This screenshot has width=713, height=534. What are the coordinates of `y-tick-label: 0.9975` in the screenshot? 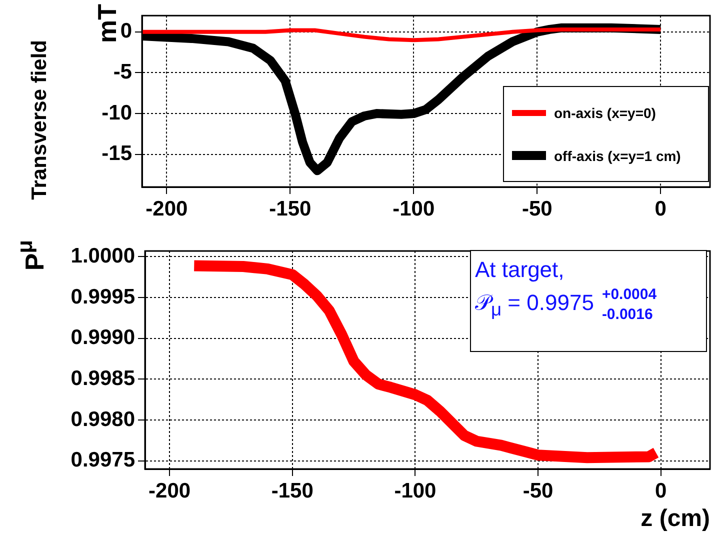 It's located at (103, 460).